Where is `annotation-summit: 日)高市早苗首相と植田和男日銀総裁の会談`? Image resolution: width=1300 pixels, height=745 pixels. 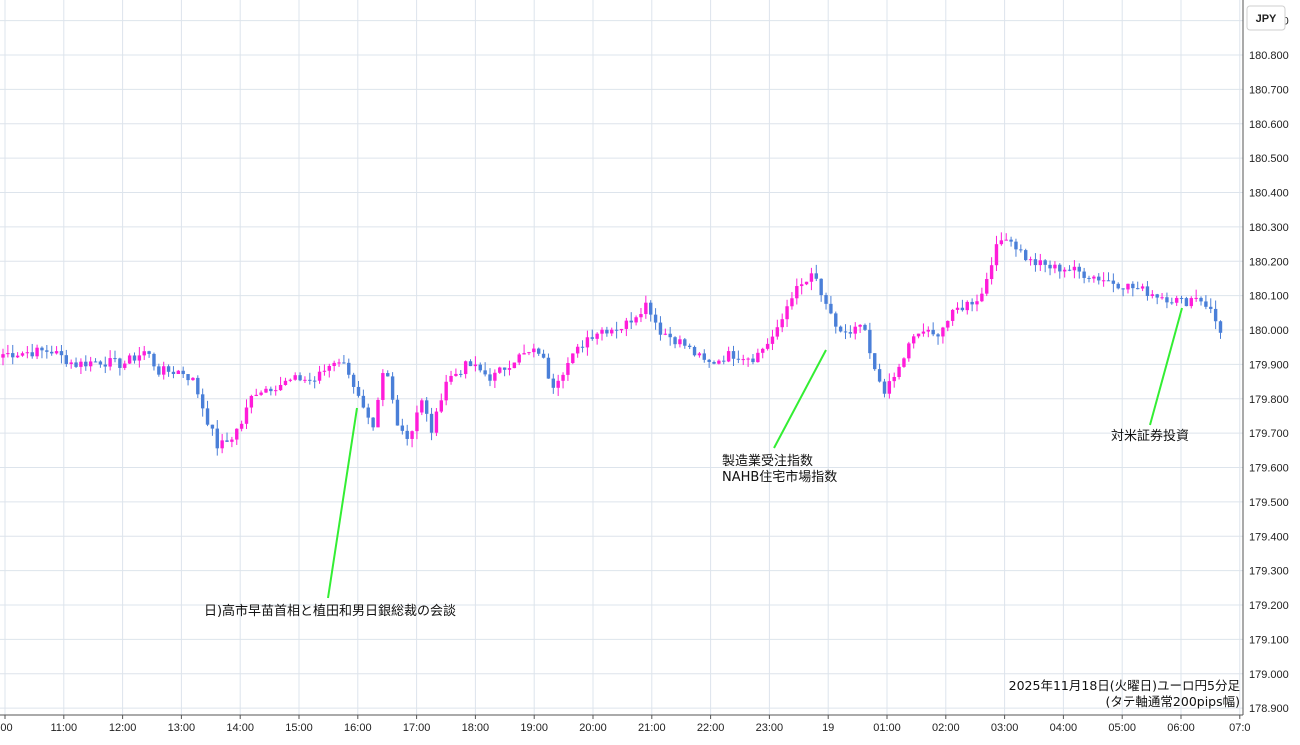
annotation-summit: 日)高市早苗首相と植田和男日銀総裁の会談 is located at coordinates (330, 611).